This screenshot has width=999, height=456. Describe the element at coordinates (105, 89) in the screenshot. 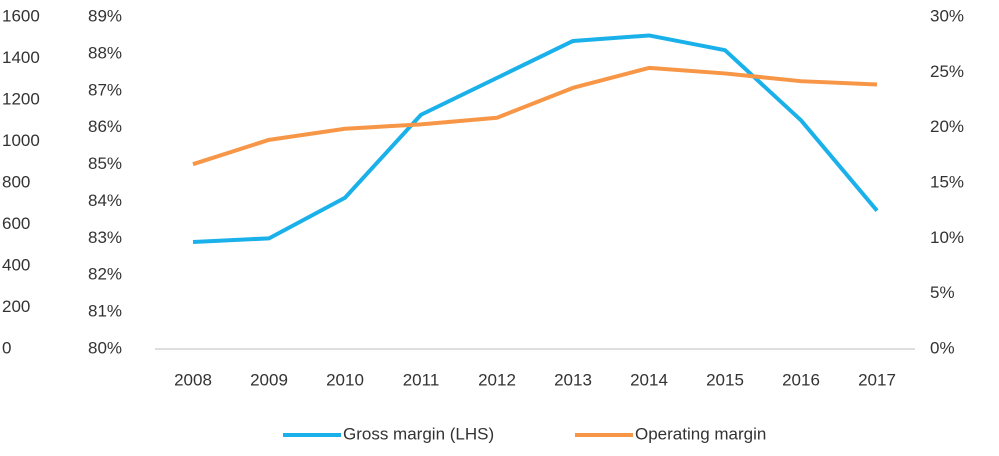

I see `y-tick-label: 87%` at that location.